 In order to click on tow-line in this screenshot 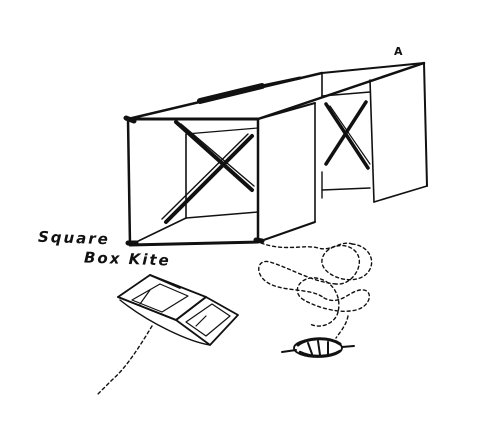, I will do `click(306, 246)`.